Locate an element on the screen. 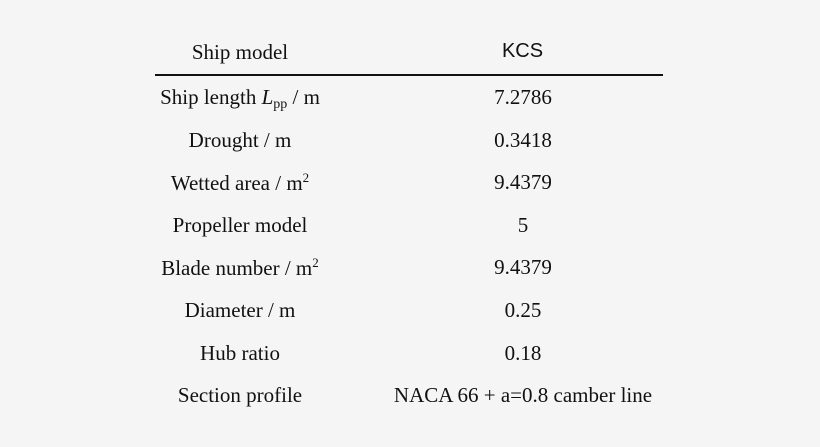 This screenshot has width=820, height=447. row-value: 0.18 is located at coordinates (523, 352).